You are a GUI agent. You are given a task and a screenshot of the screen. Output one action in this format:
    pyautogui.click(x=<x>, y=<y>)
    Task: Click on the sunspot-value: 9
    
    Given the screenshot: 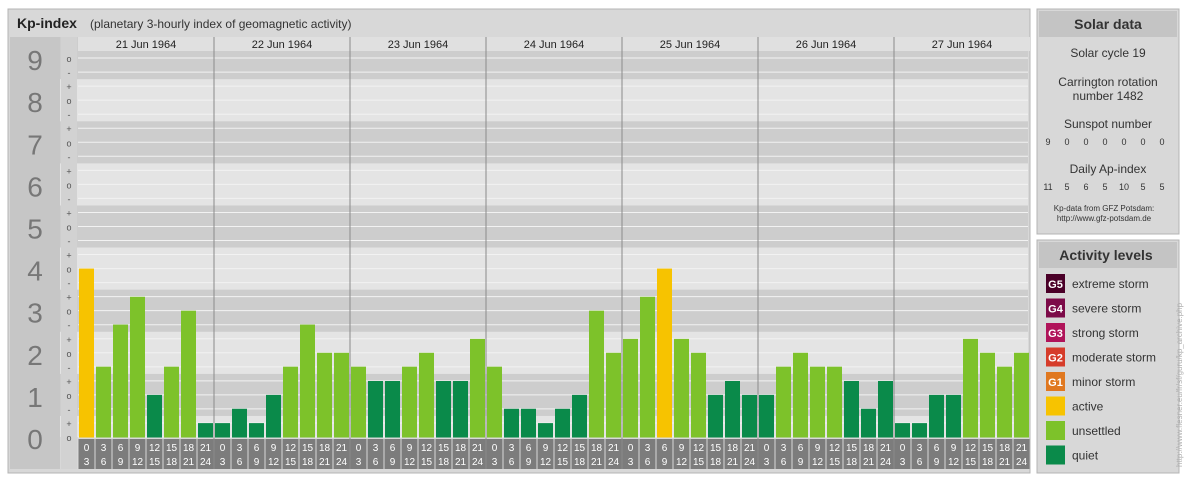 What is the action you would take?
    pyautogui.click(x=1047, y=142)
    